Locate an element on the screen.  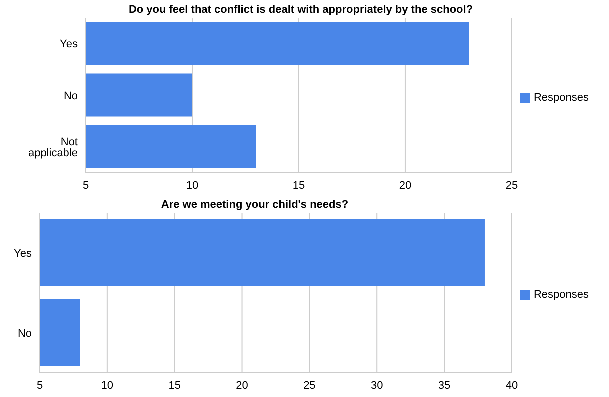
chart-title: Are we meeting your child's needs? is located at coordinates (255, 205).